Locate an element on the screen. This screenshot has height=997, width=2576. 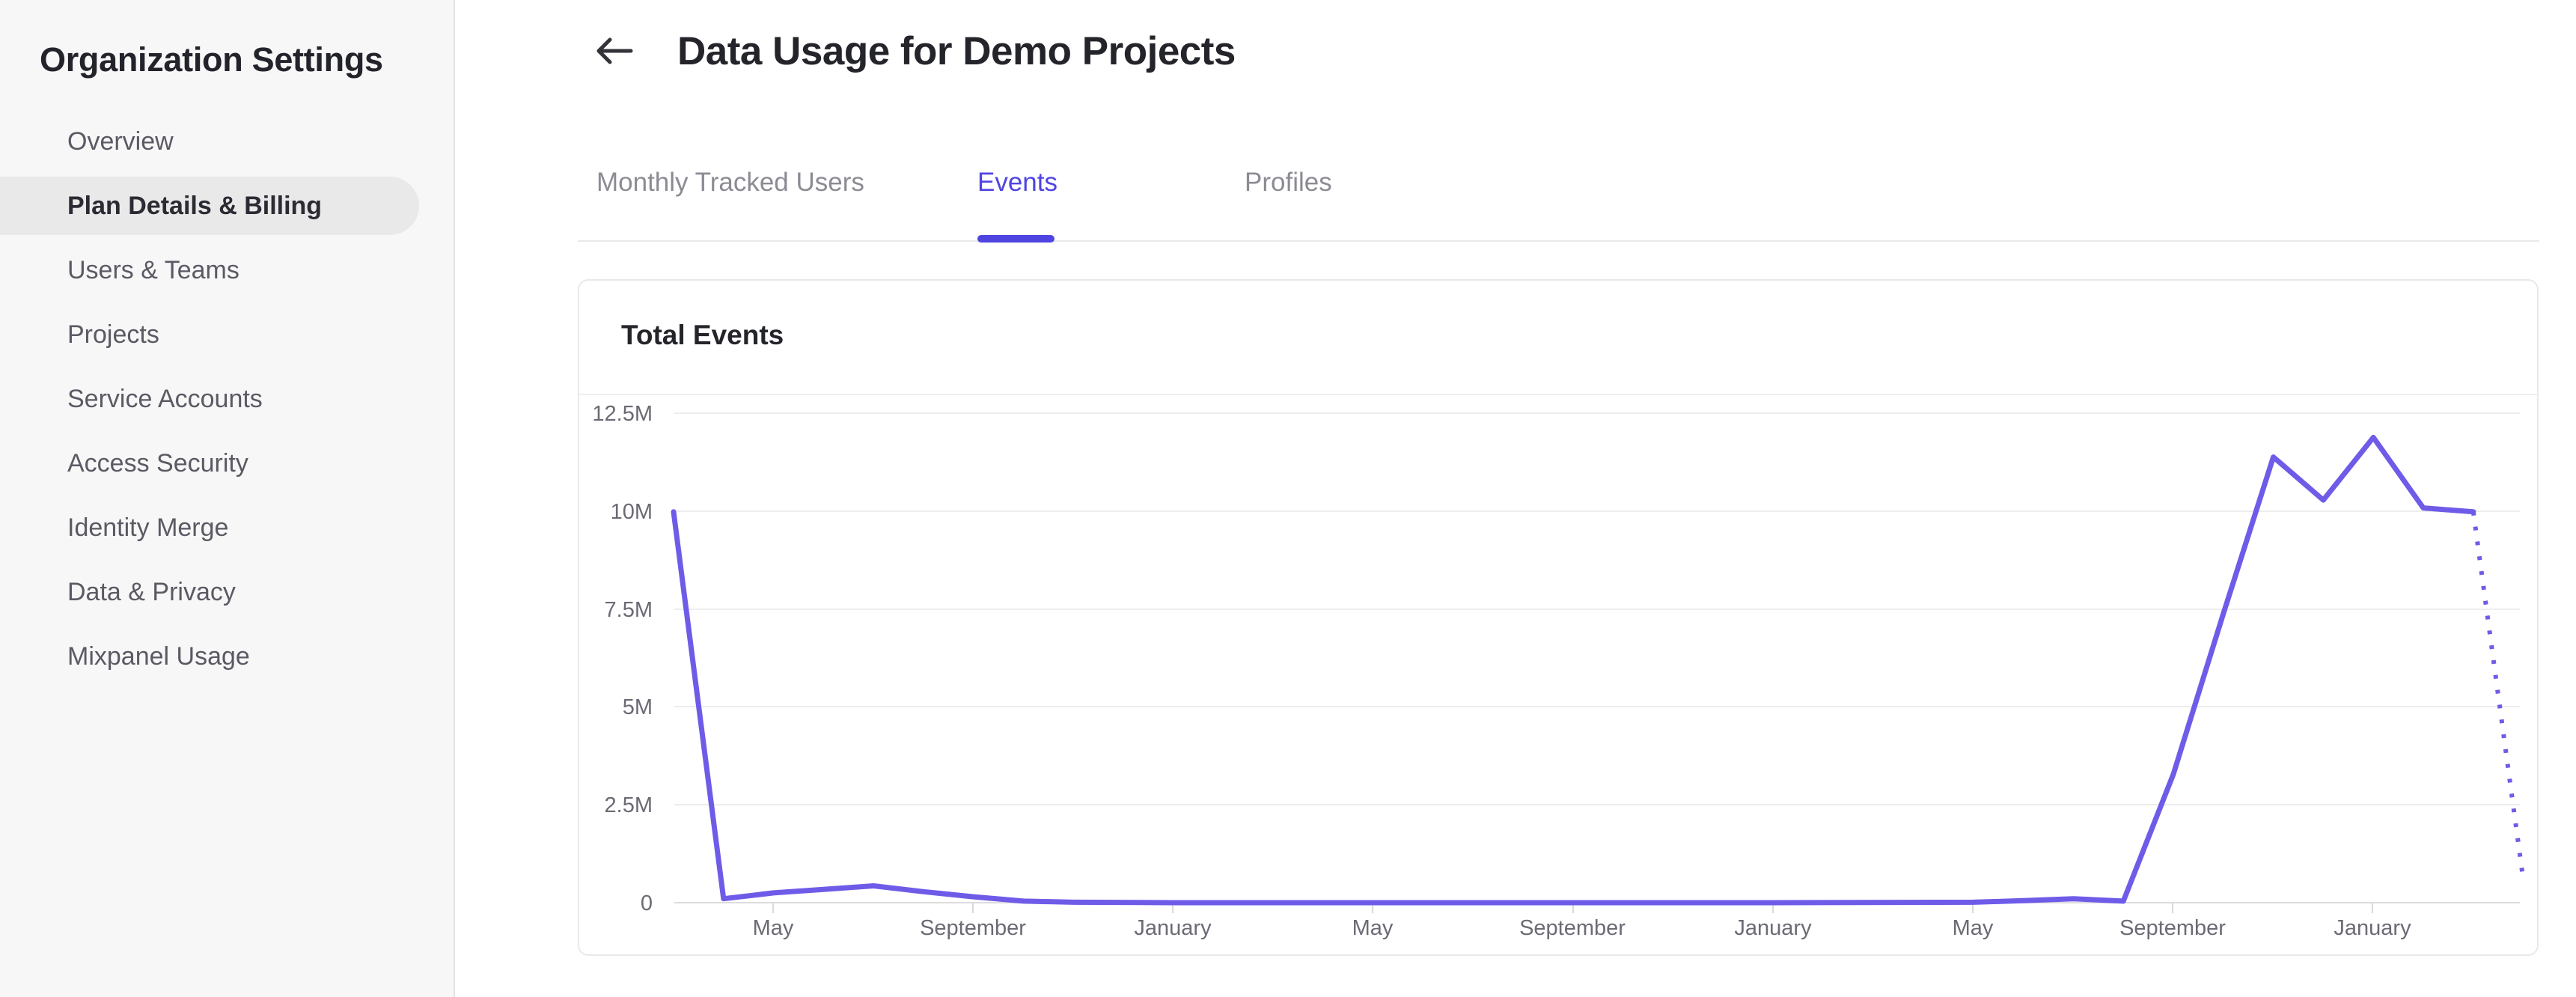
chart-title: Total Events is located at coordinates (702, 335).